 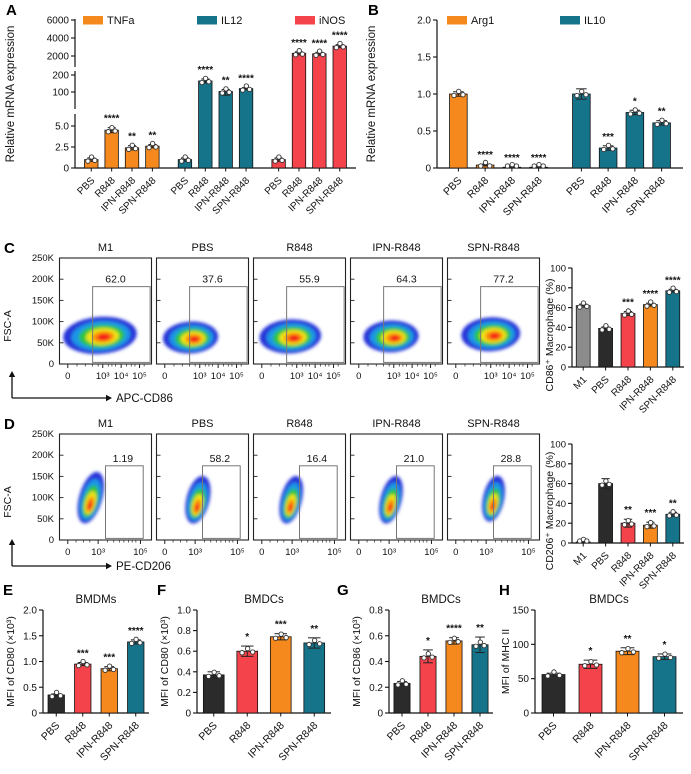 I want to click on x-category-label: PBS, so click(x=396, y=731).